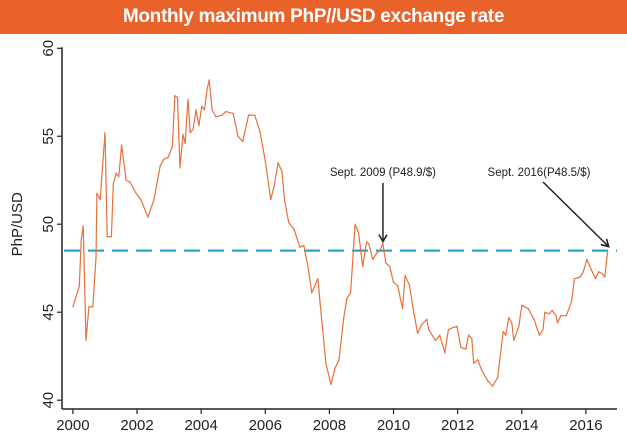 This screenshot has width=627, height=446. What do you see at coordinates (521, 425) in the screenshot?
I see `x-tick-label: 2014` at bounding box center [521, 425].